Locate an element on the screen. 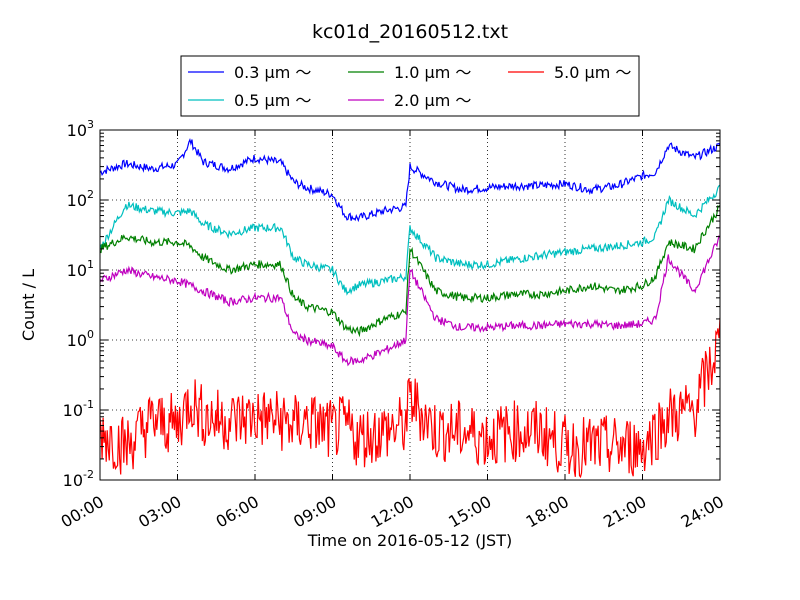  legend-entry: 0.3 μm ～ is located at coordinates (272, 72).